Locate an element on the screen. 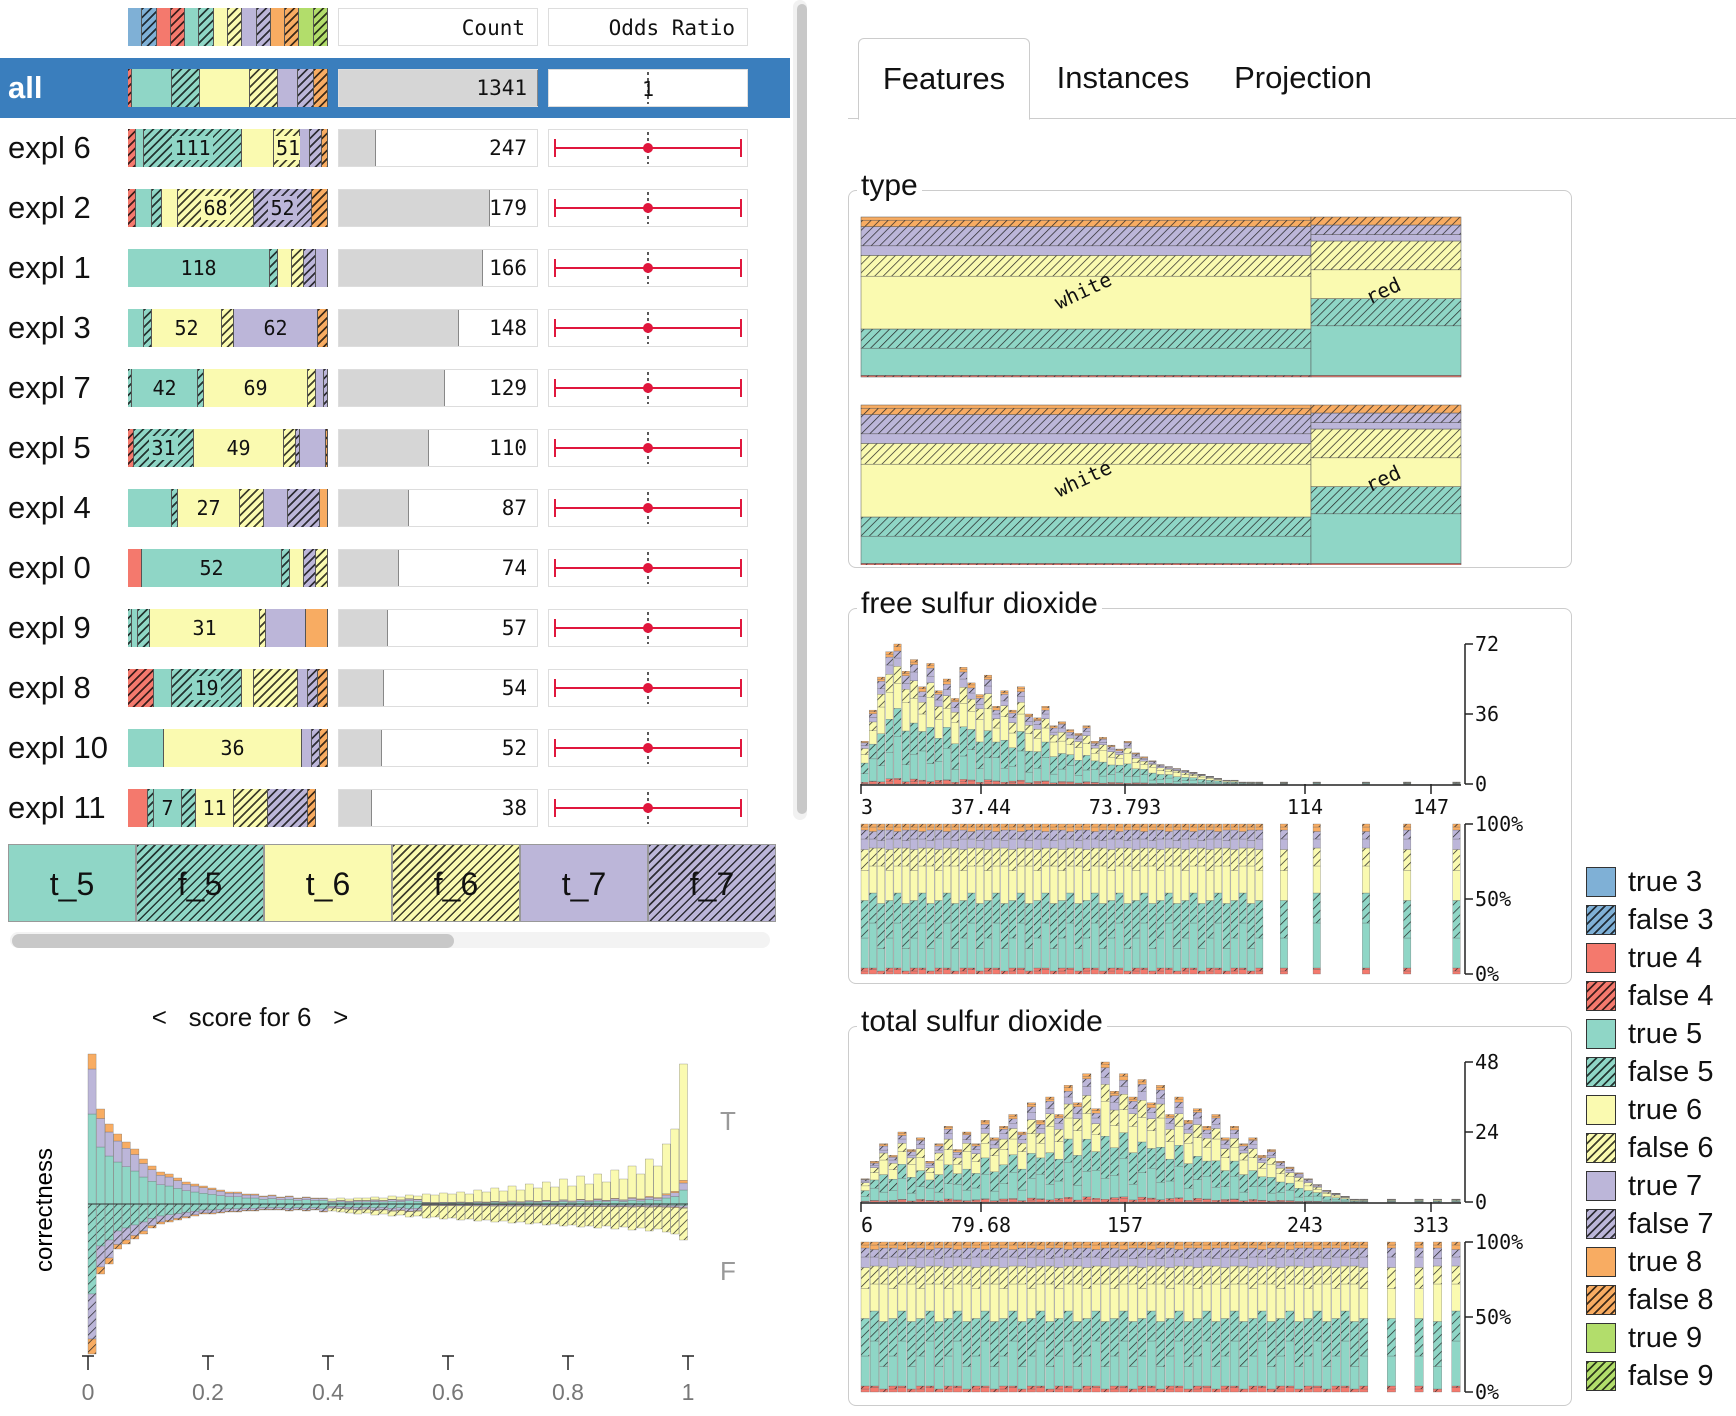 This screenshot has width=1736, height=1416. class-tile-f_7: f_7 is located at coordinates (712, 883).